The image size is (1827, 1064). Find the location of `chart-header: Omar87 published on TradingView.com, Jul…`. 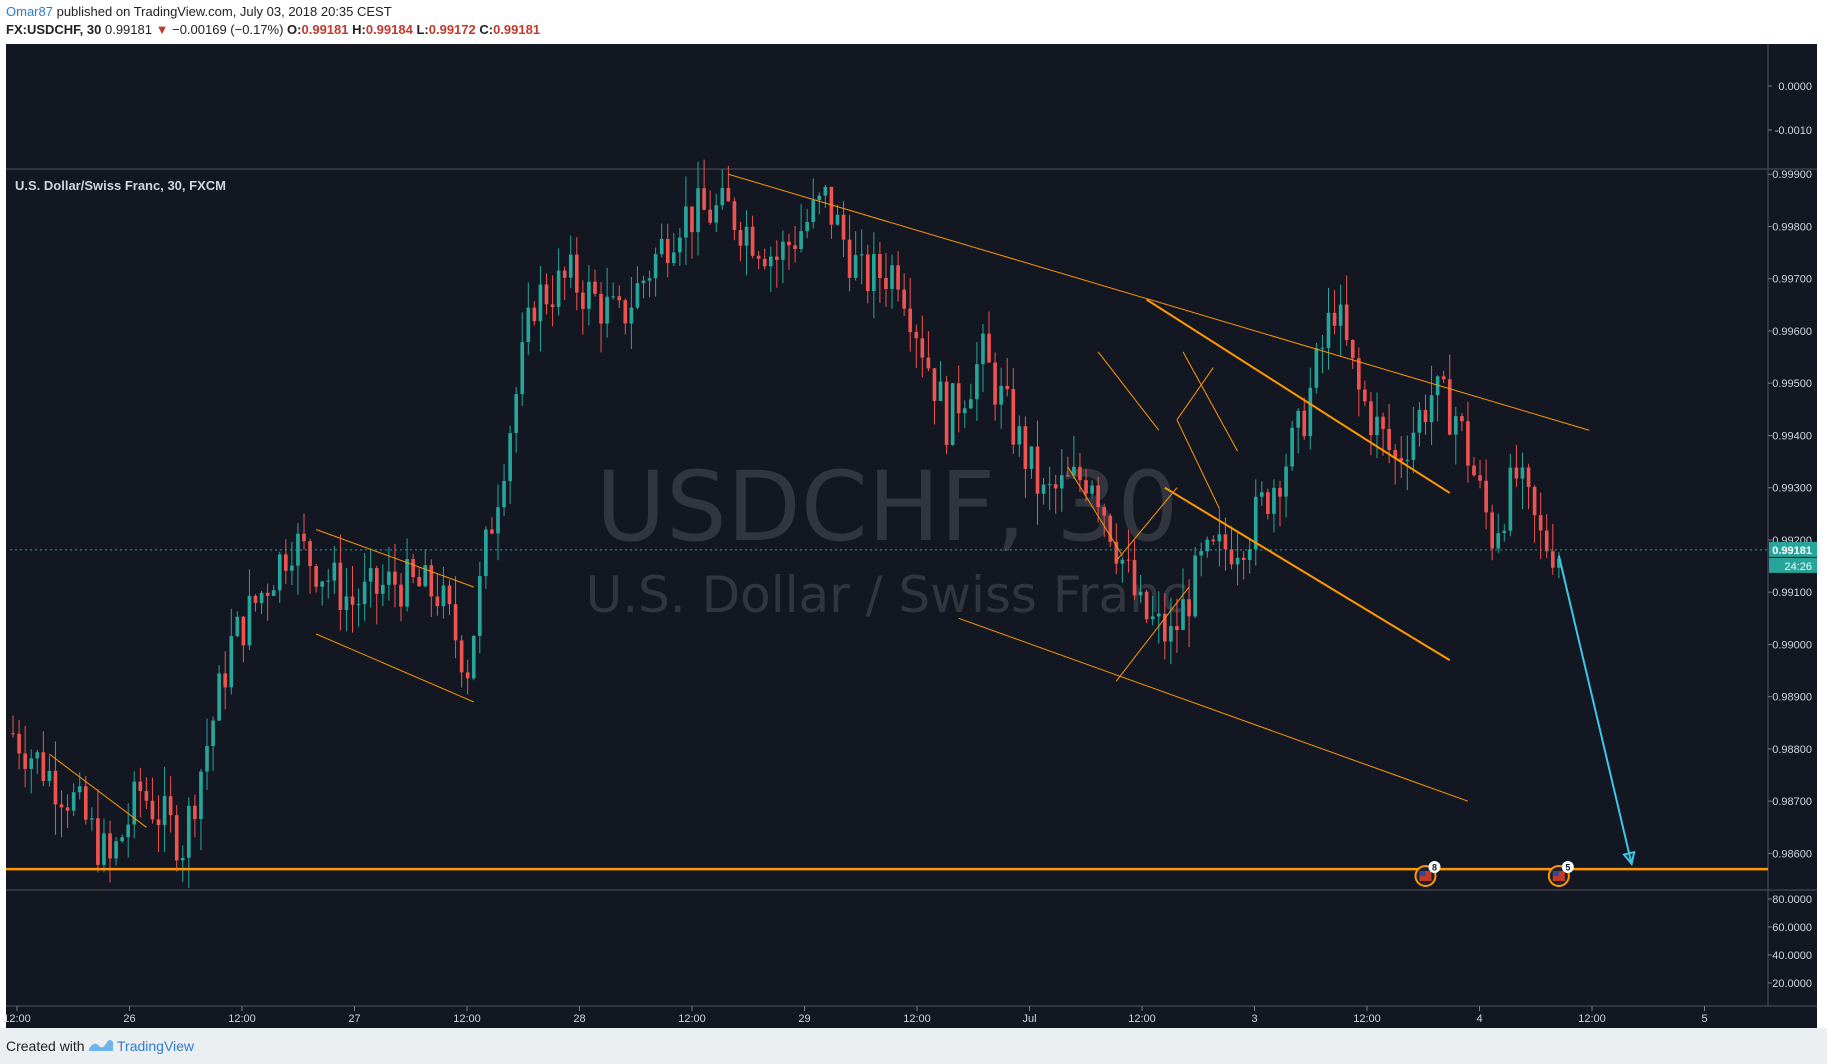

chart-header: Omar87 published on TradingView.com, Jul… is located at coordinates (913, 22).